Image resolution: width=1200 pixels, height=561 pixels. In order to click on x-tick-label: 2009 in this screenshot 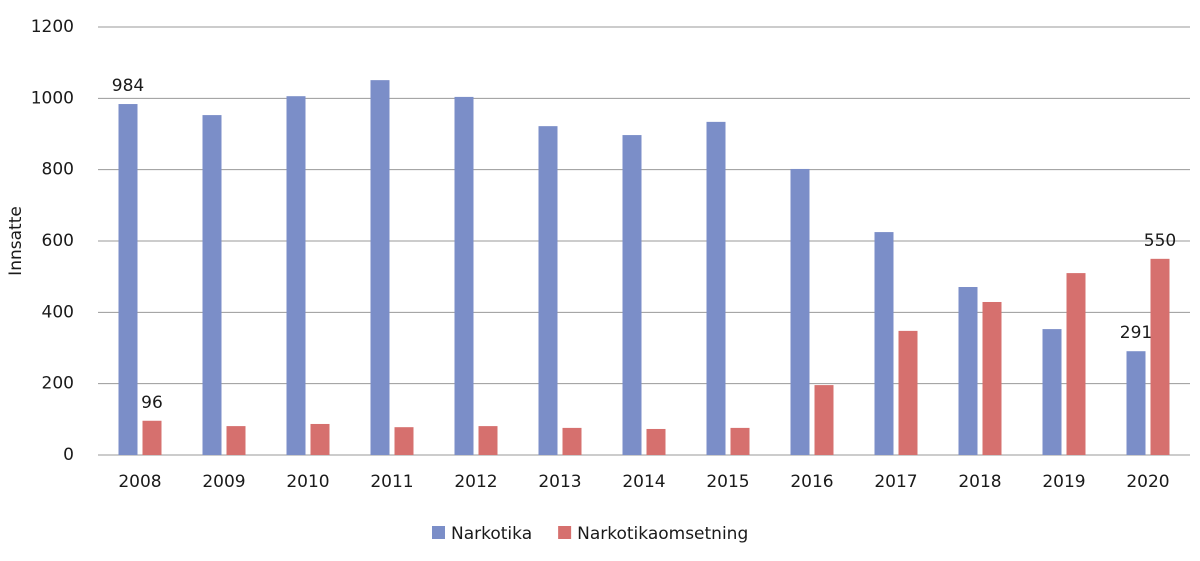, I will do `click(223, 482)`.